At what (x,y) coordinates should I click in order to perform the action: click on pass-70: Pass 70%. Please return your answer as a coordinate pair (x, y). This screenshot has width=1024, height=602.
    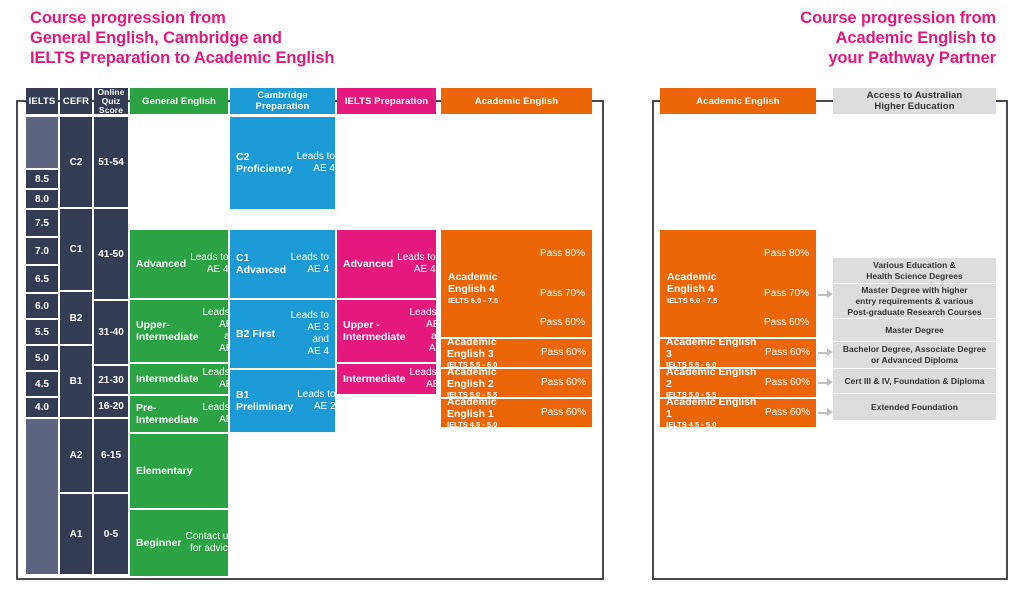
    Looking at the image, I should click on (562, 293).